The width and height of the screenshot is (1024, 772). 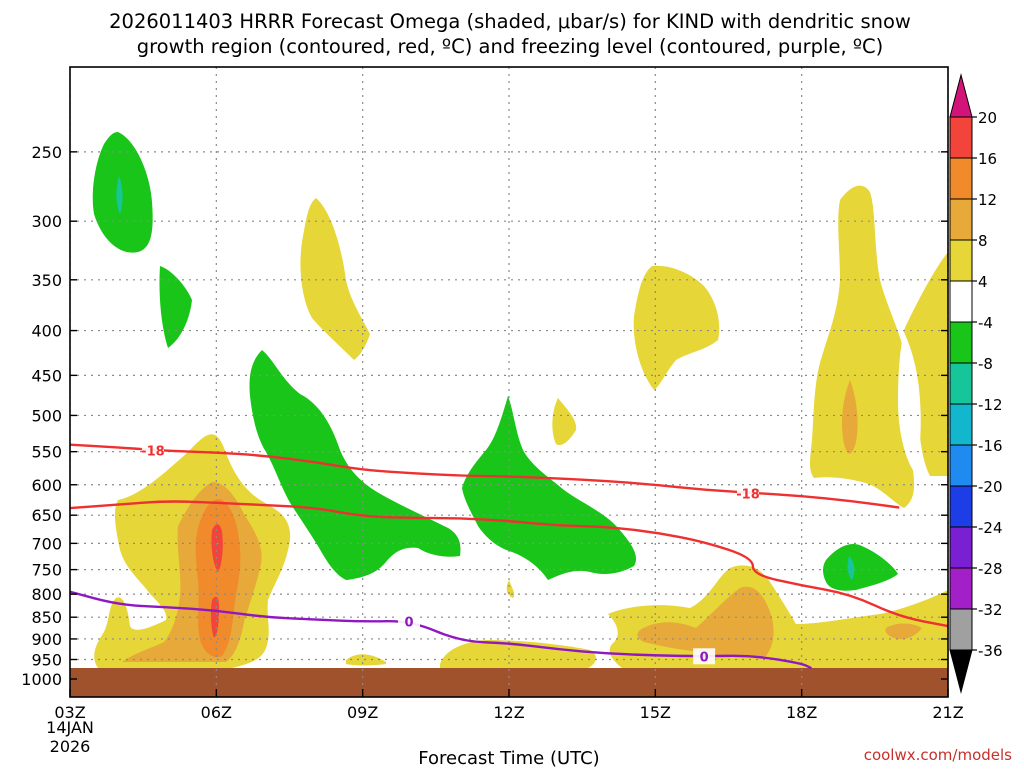 I want to click on y-tick-label: 250, so click(x=46, y=152).